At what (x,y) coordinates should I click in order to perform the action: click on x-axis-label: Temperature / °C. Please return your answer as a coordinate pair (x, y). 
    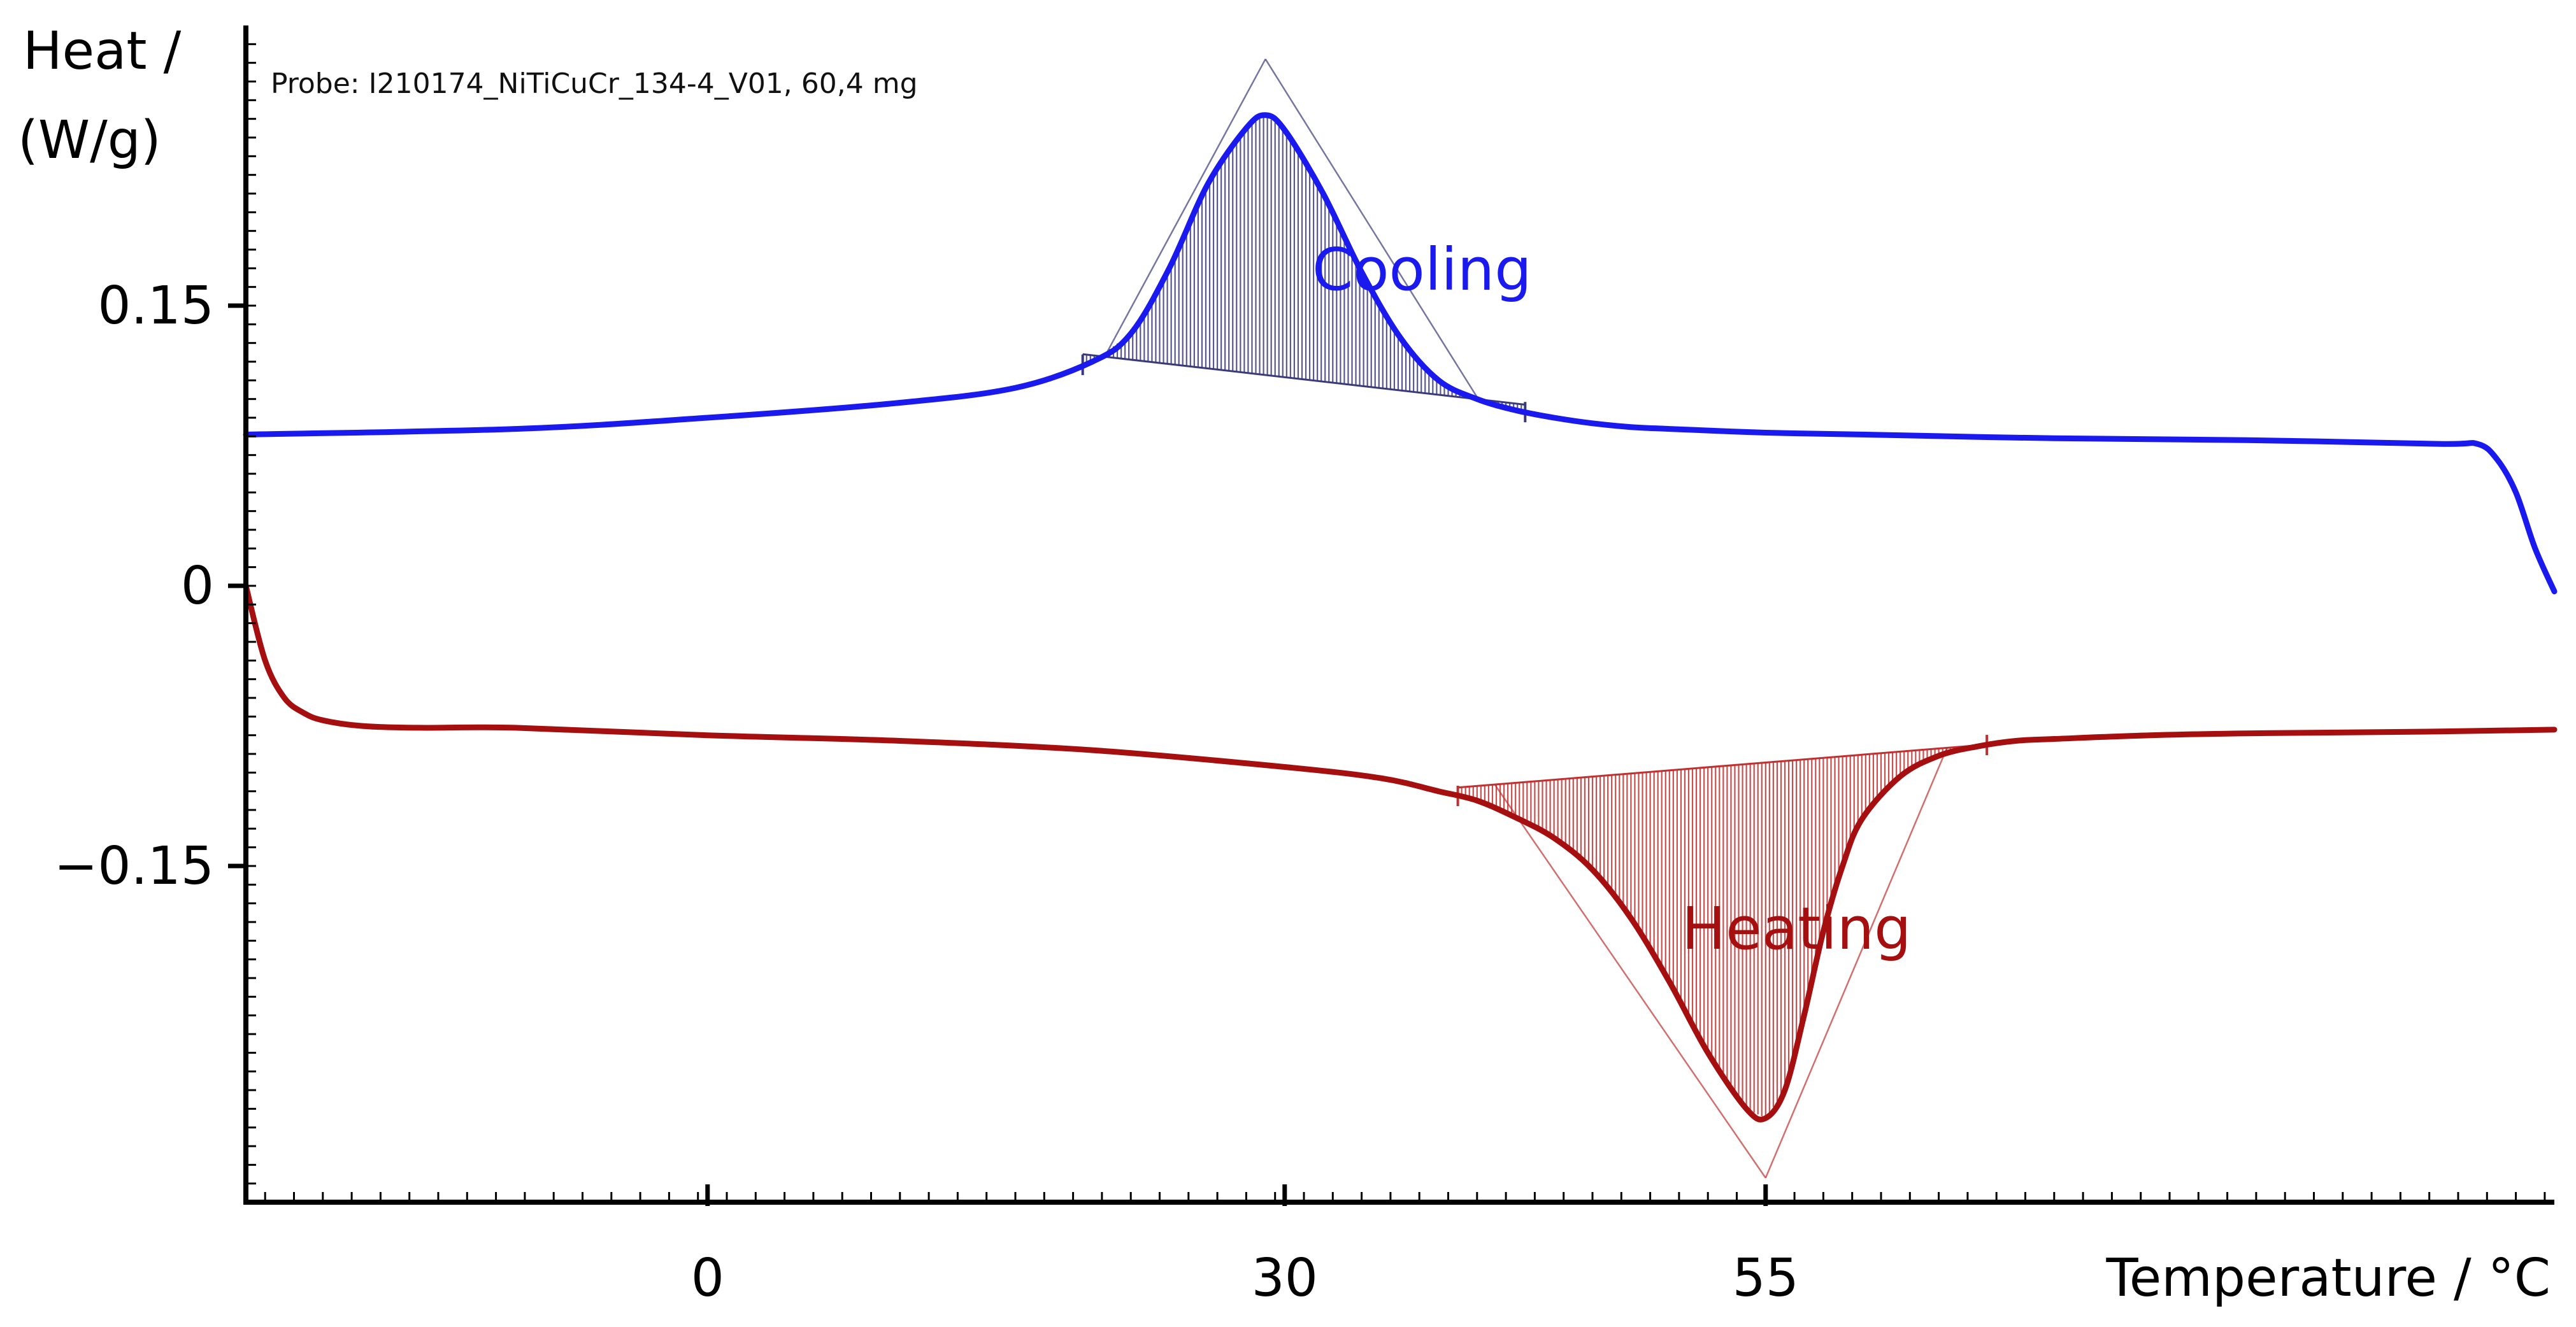
    Looking at the image, I should click on (2329, 1278).